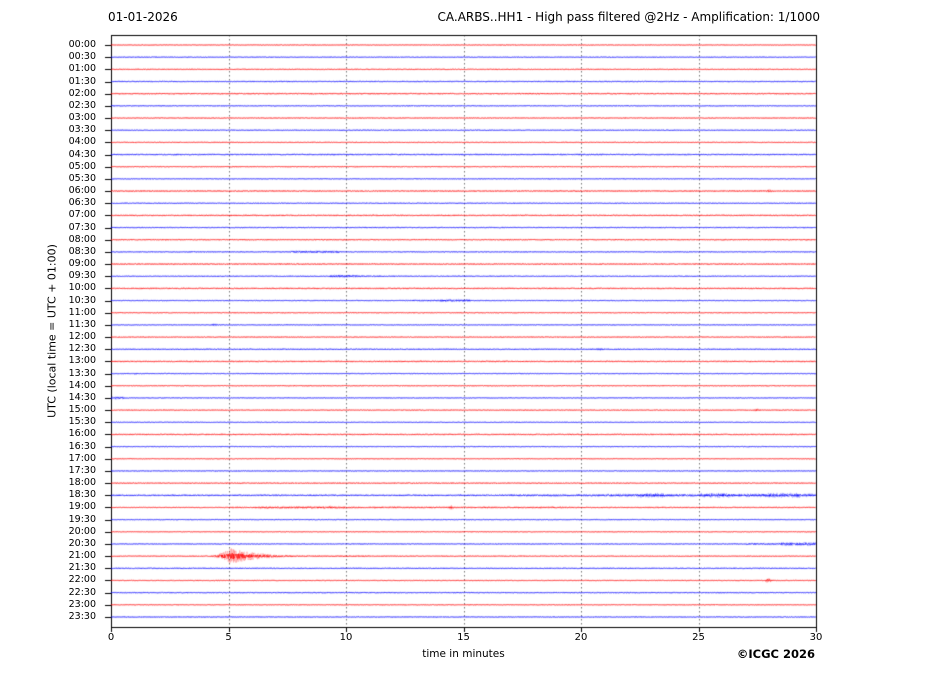 This screenshot has height=696, width=927. What do you see at coordinates (82, 130) in the screenshot?
I see `y-tick-label: 03:30` at bounding box center [82, 130].